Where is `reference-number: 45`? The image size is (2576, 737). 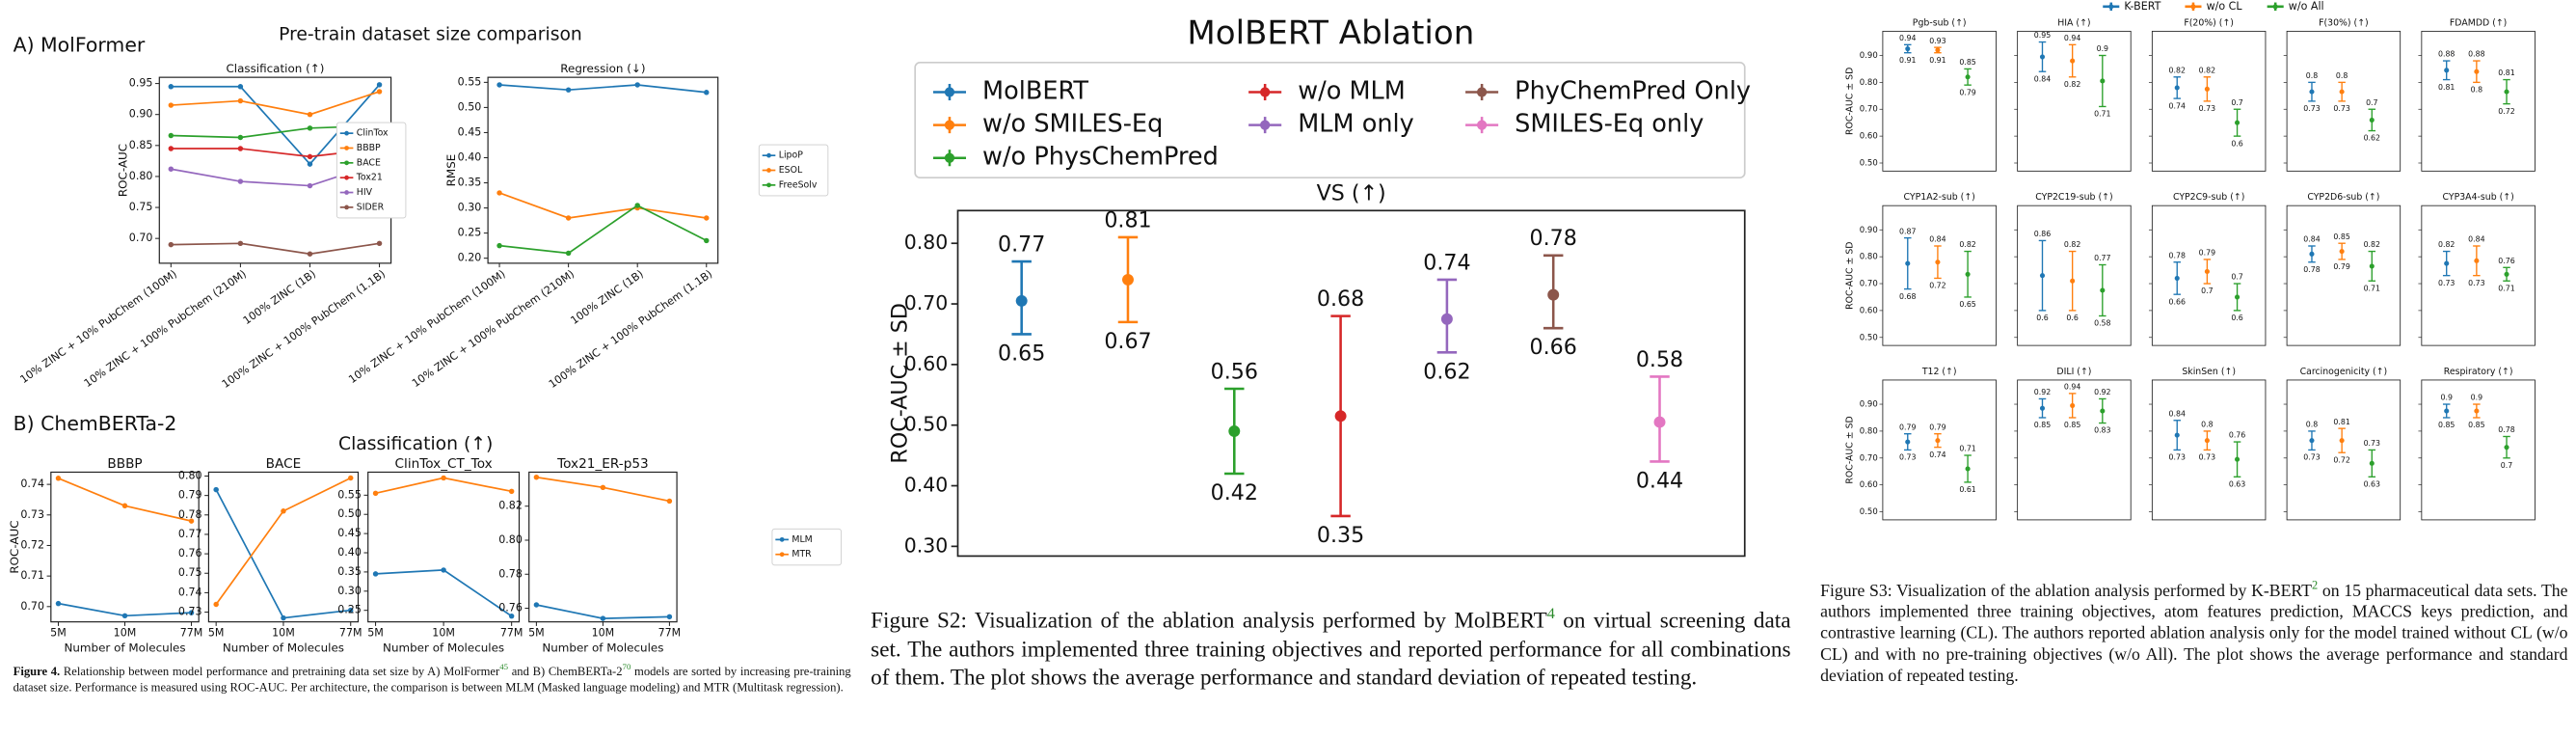 reference-number: 45 is located at coordinates (504, 668).